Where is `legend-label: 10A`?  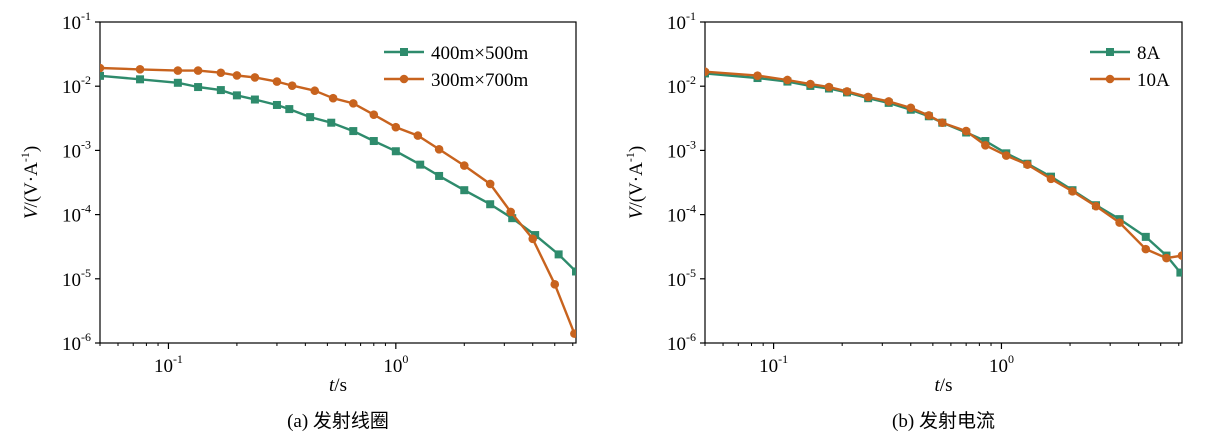 legend-label: 10A is located at coordinates (1153, 80).